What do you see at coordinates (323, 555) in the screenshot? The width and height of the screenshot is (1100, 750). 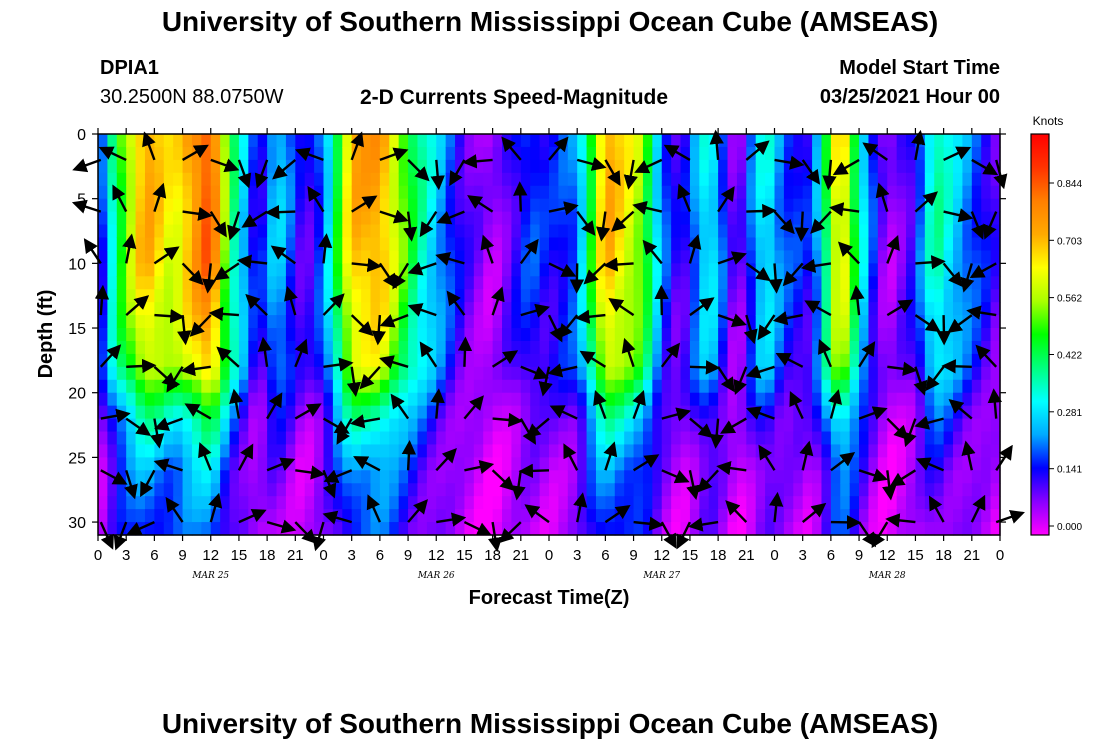 I see `x-tick-label: 0` at bounding box center [323, 555].